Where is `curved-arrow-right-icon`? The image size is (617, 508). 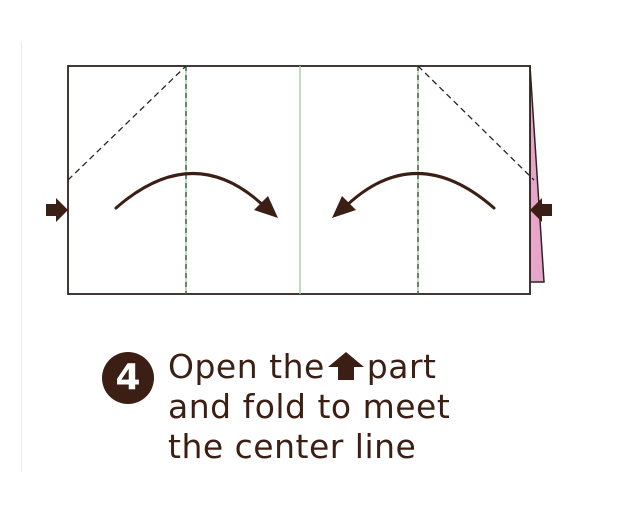 curved-arrow-right-icon is located at coordinates (196, 195).